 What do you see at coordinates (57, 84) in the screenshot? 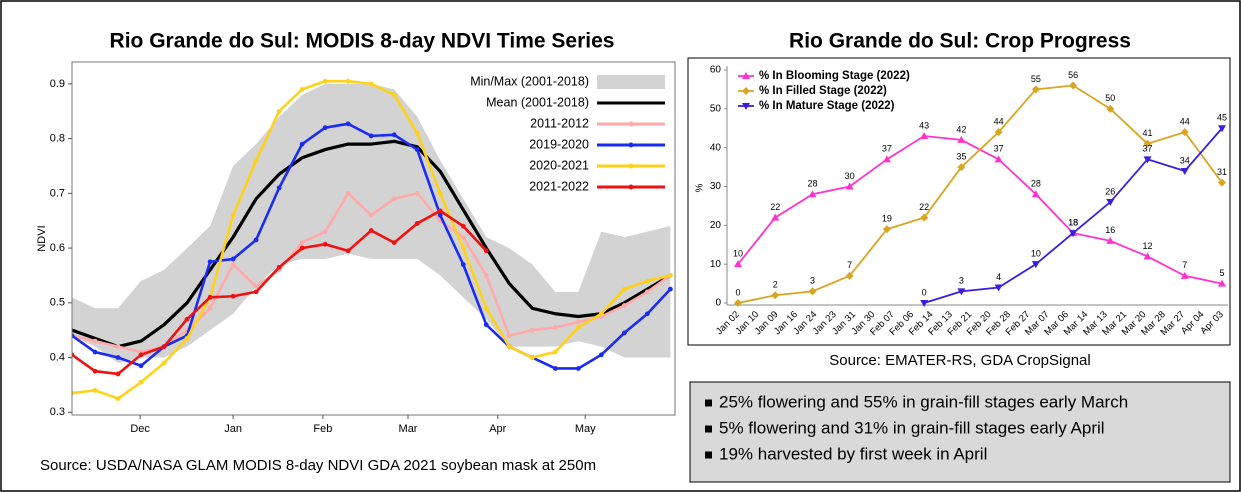
I see `y-tick-label: 0.9` at bounding box center [57, 84].